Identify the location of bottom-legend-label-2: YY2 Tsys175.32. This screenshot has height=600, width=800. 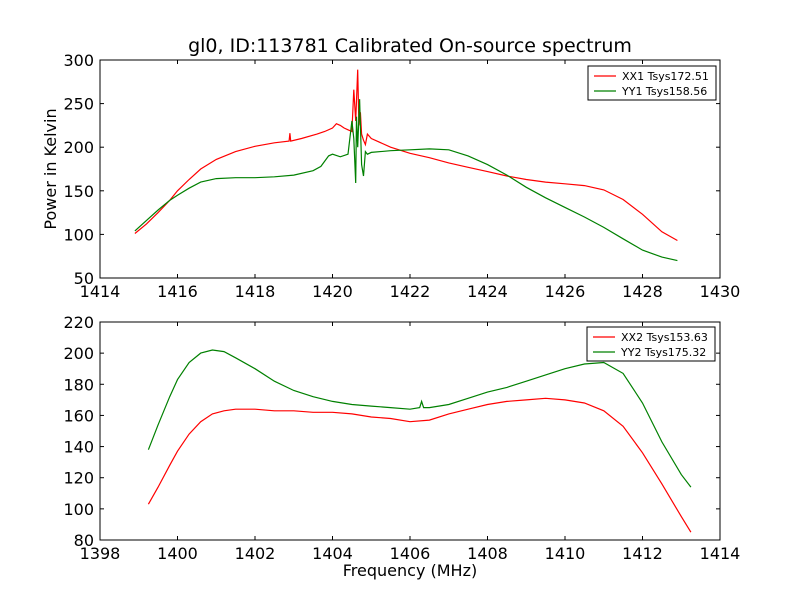
(663, 352).